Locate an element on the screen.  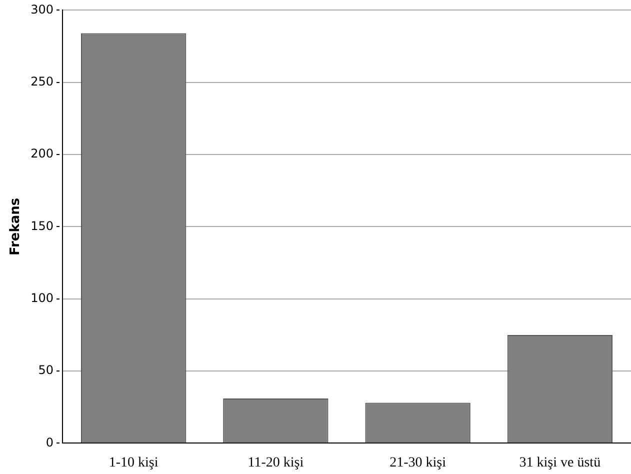
y-tick-label: 150 is located at coordinates (42, 225).